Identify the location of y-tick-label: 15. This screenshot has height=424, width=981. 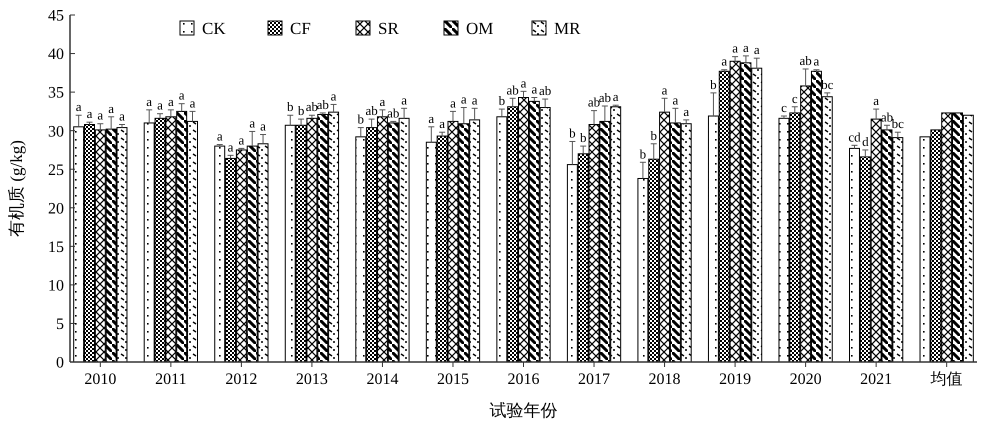
(56, 247).